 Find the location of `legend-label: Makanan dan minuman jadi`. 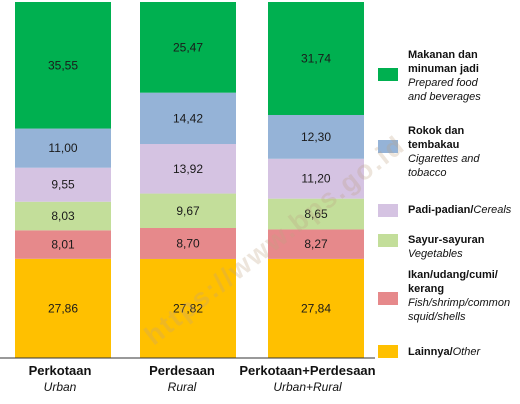

legend-label: Makanan dan minuman jadi is located at coordinates (443, 62).